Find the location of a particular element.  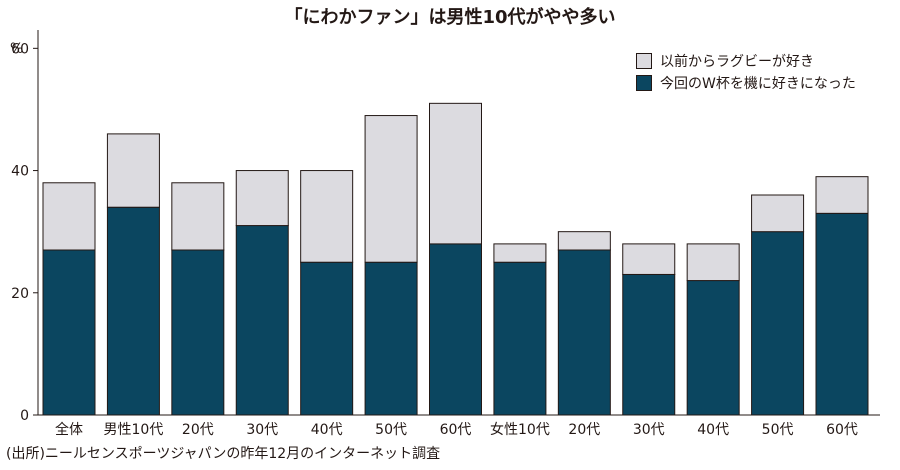

x-tick-label: 全体 is located at coordinates (69, 429).